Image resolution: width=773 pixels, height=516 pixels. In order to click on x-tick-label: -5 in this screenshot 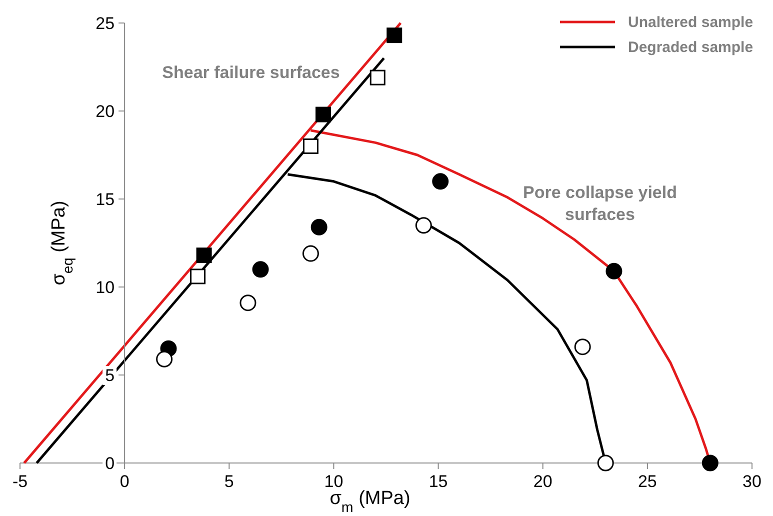, I will do `click(20, 481)`.